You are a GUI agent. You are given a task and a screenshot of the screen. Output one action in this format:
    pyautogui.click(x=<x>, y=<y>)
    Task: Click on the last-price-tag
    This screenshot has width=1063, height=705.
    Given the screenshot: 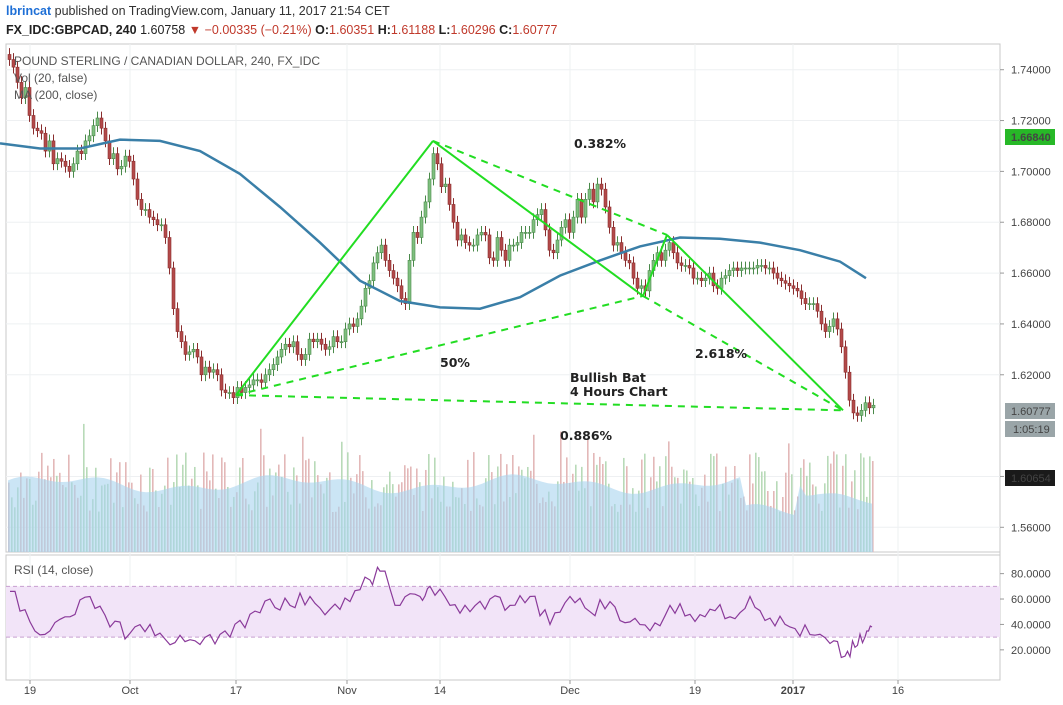 What is the action you would take?
    pyautogui.click(x=1030, y=411)
    